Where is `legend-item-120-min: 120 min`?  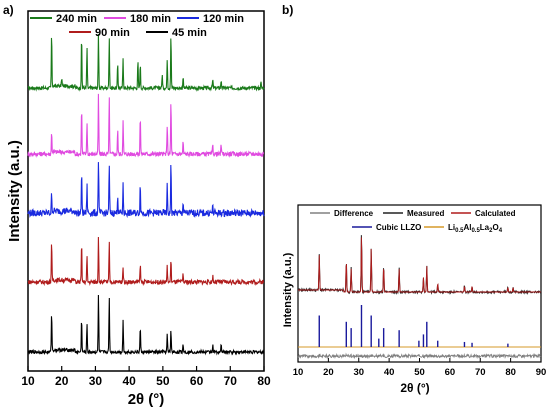 legend-item-120-min: 120 min is located at coordinates (210, 19).